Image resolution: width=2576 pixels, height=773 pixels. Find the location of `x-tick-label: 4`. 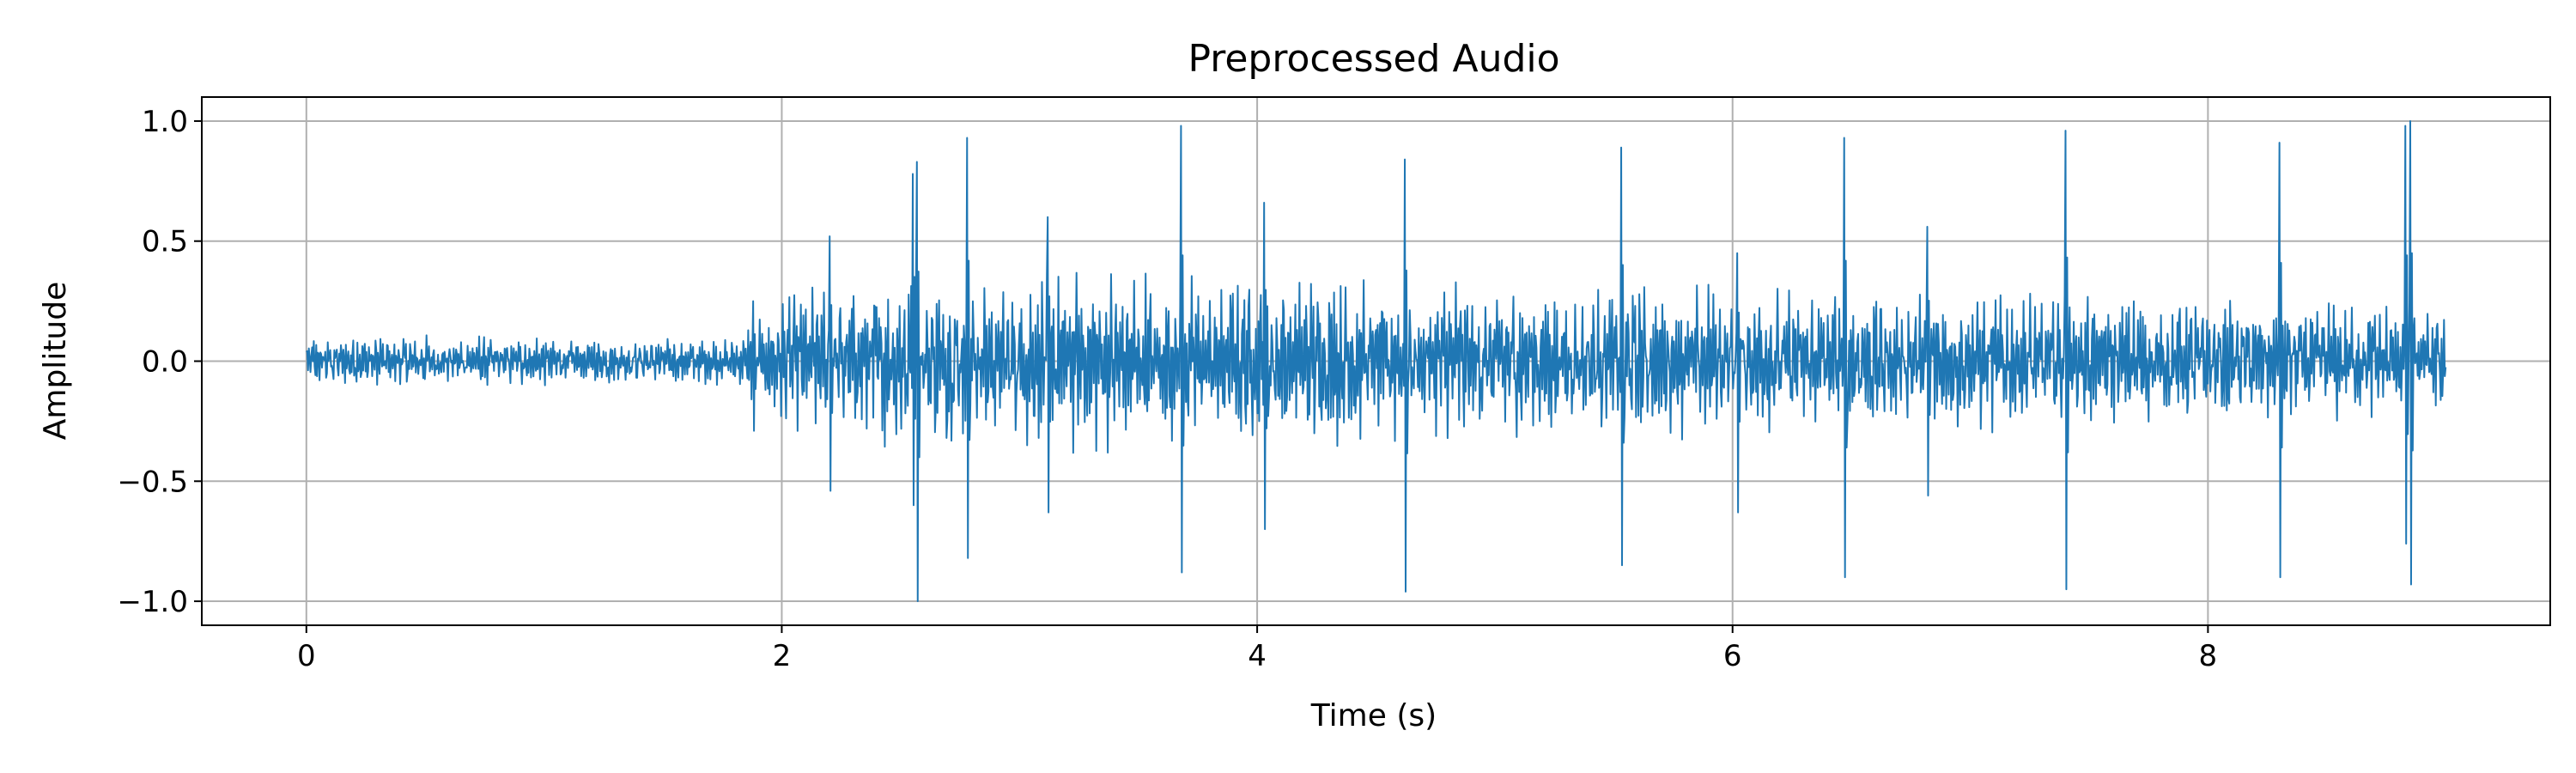

x-tick-label: 4 is located at coordinates (1257, 656).